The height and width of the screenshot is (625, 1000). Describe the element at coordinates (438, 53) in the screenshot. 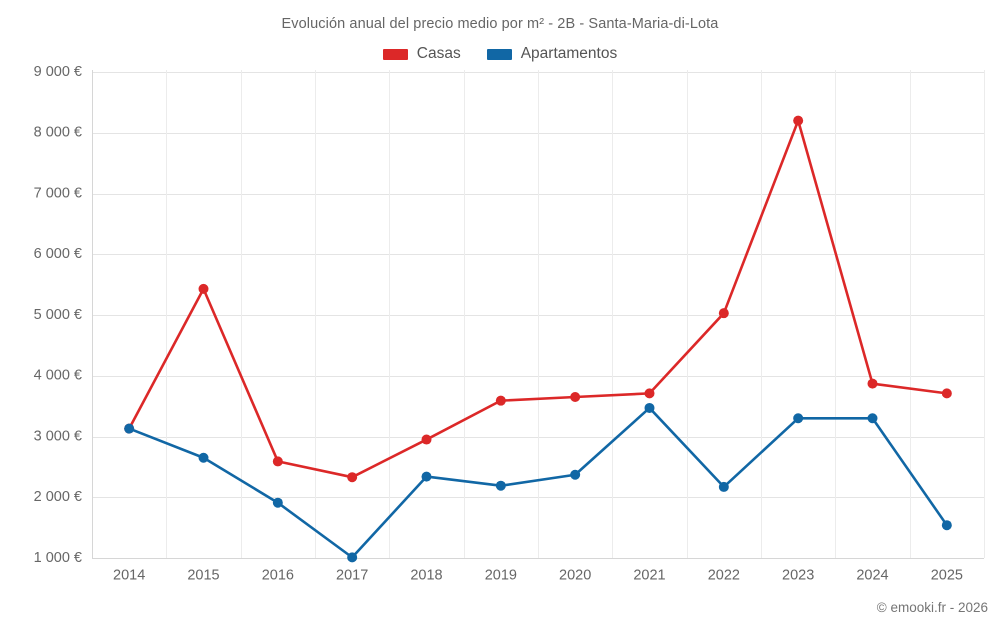

I see `legend-label-casas: Casas` at that location.